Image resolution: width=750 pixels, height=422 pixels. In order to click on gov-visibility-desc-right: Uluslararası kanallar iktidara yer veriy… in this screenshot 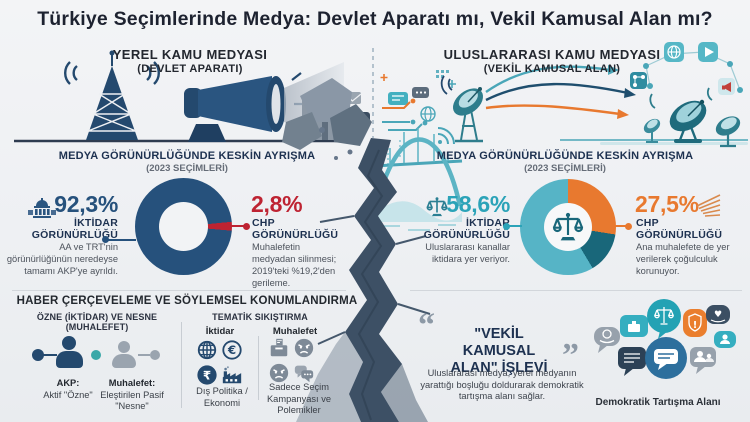, I will do `click(467, 253)`.